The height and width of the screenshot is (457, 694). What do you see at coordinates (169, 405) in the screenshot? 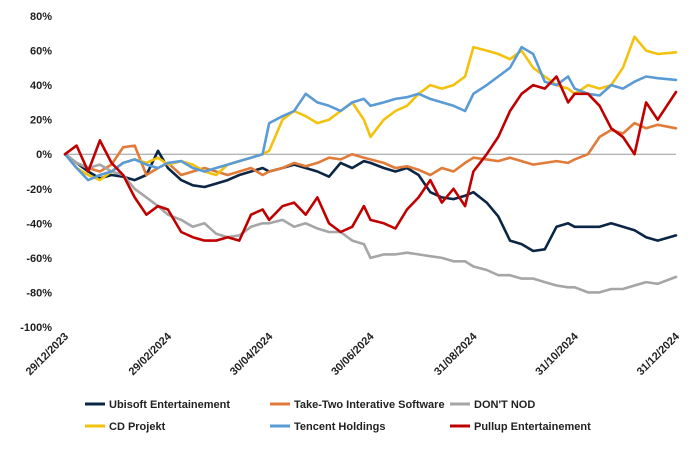
I see `legend-label: Ubisoft Entertainement` at bounding box center [169, 405].